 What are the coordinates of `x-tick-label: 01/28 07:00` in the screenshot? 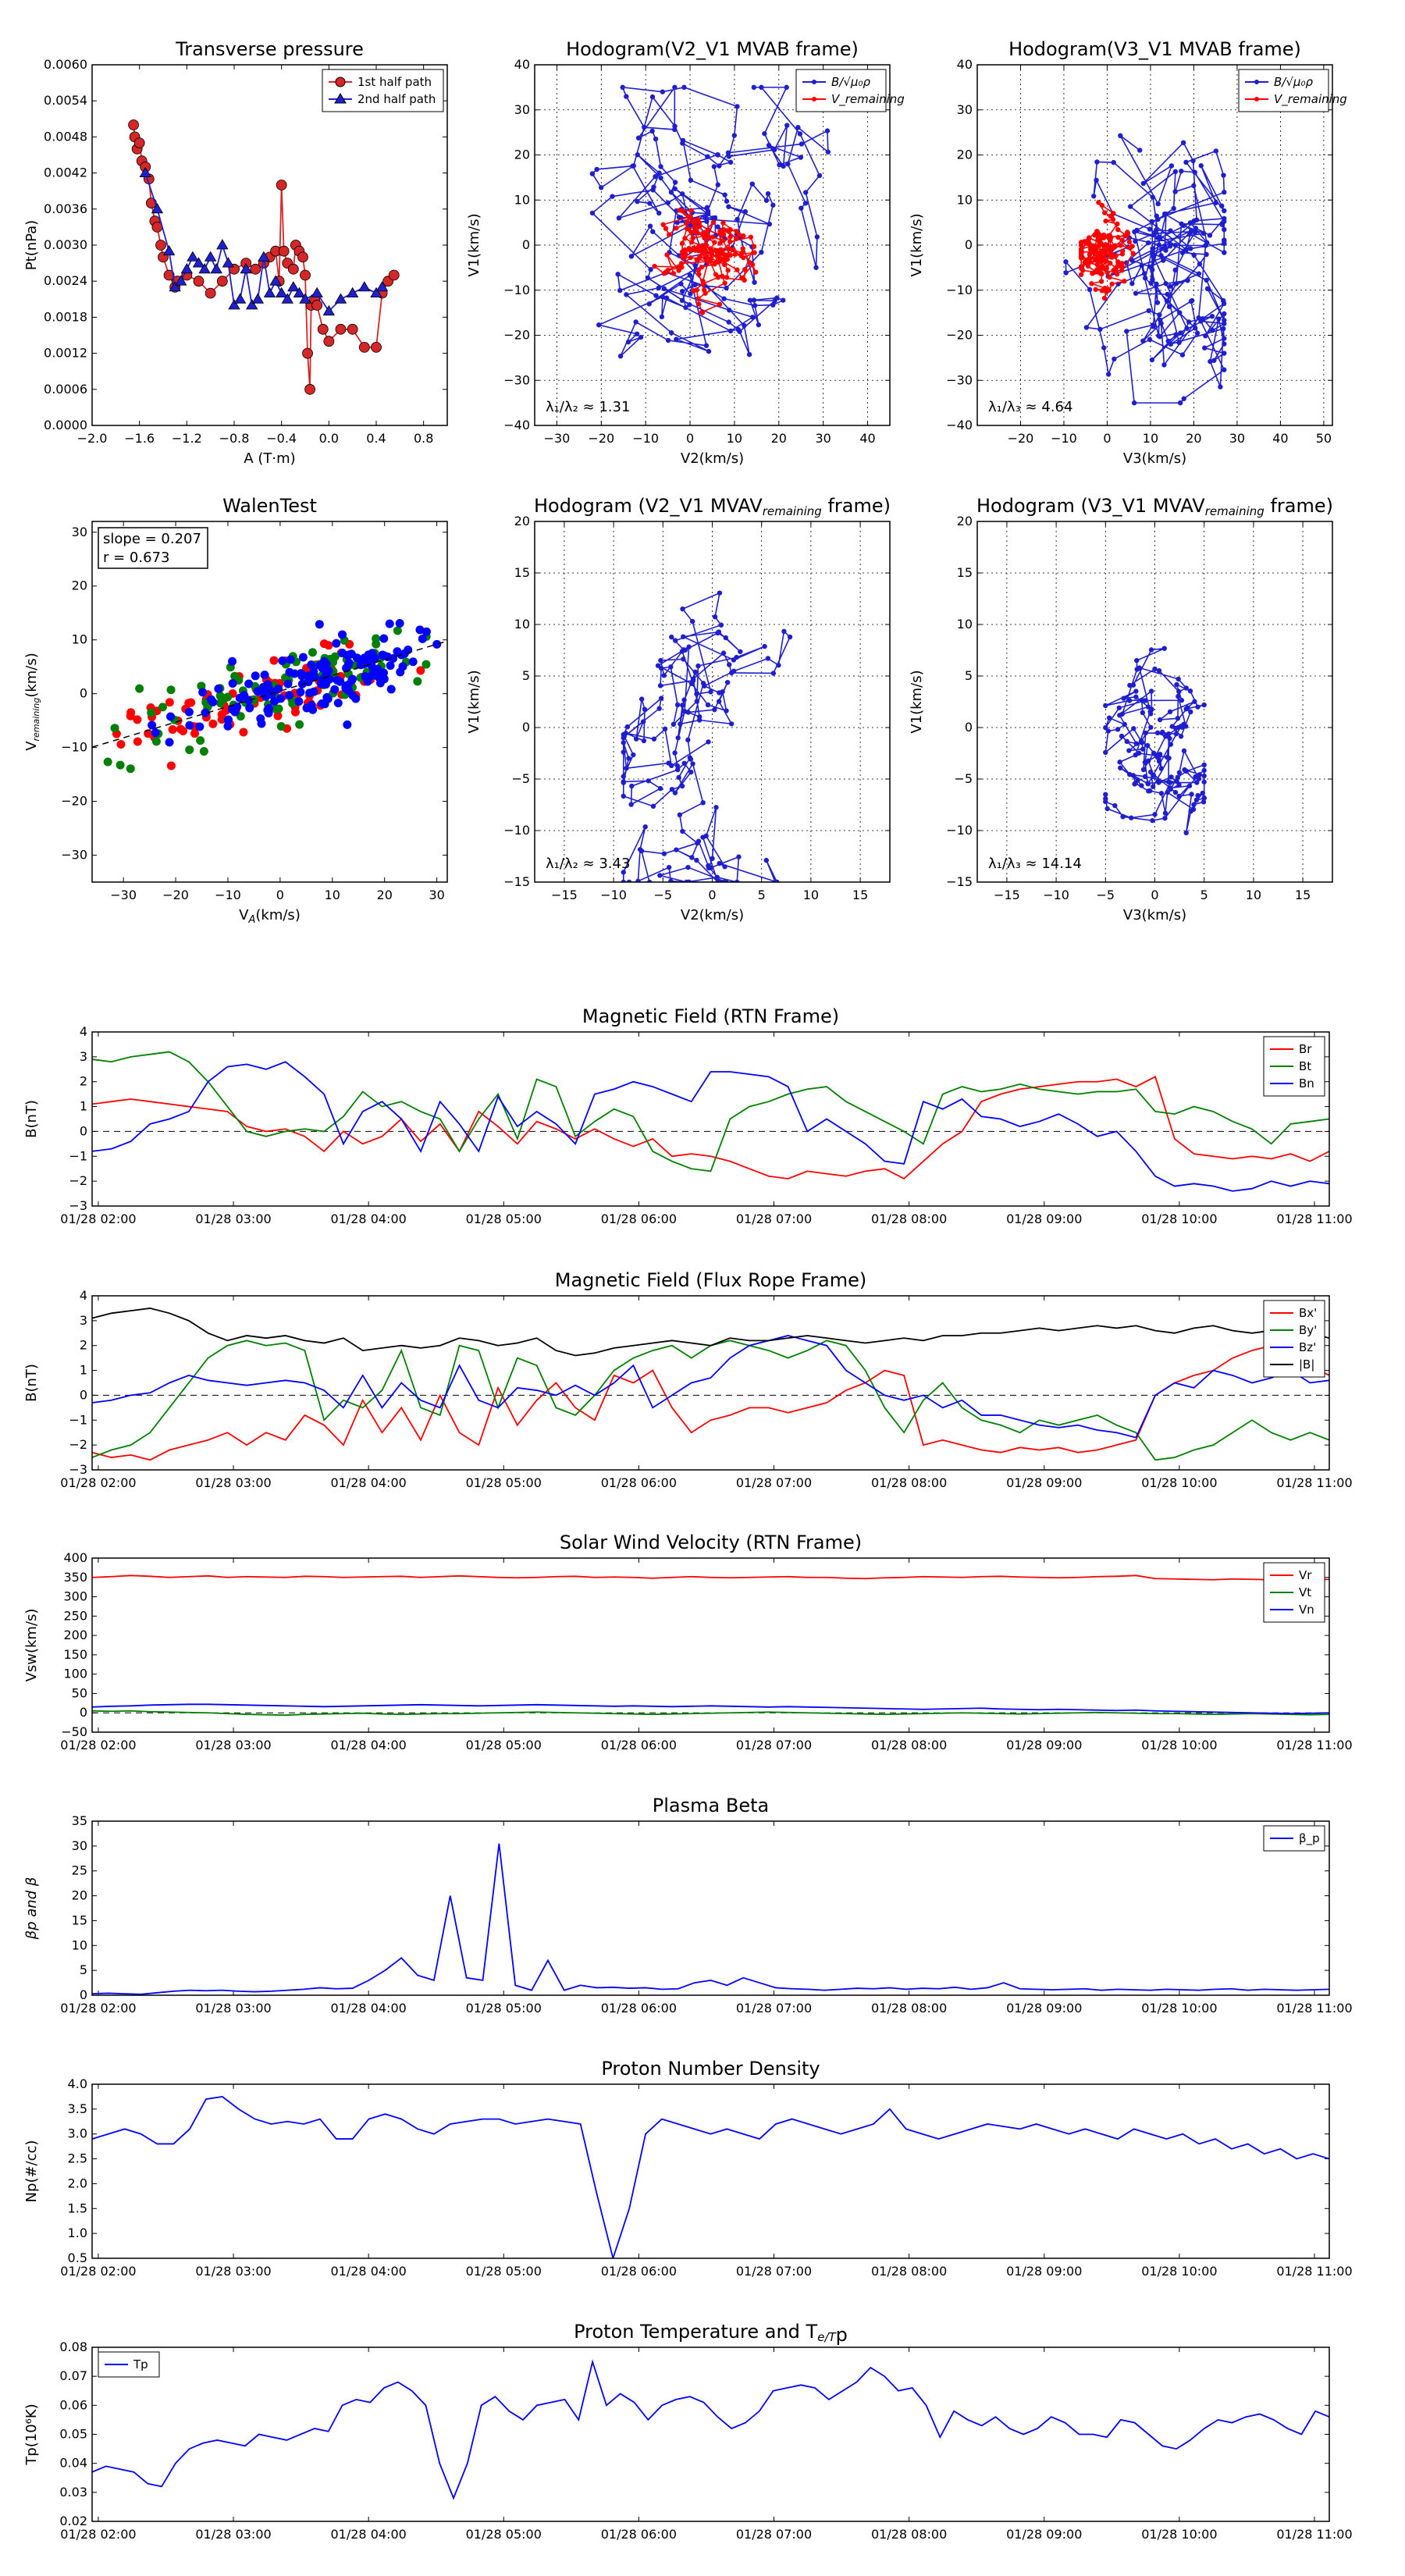 It's located at (774, 1219).